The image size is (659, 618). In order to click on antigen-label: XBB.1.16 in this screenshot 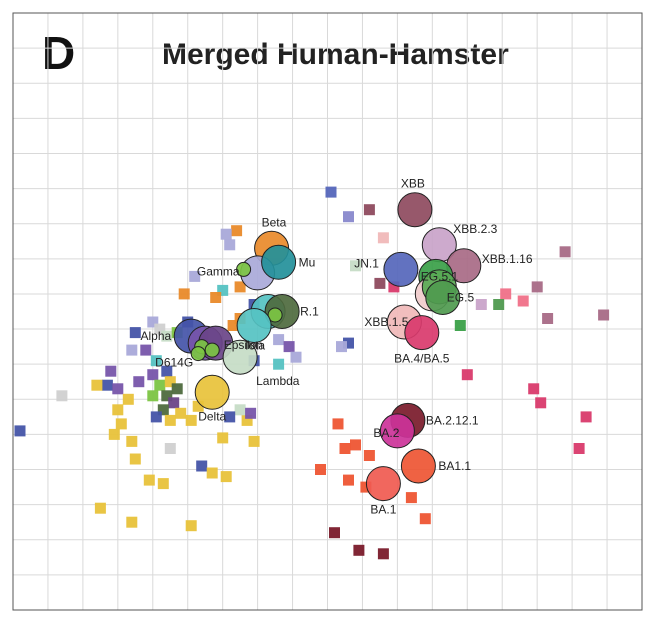, I will do `click(507, 259)`.